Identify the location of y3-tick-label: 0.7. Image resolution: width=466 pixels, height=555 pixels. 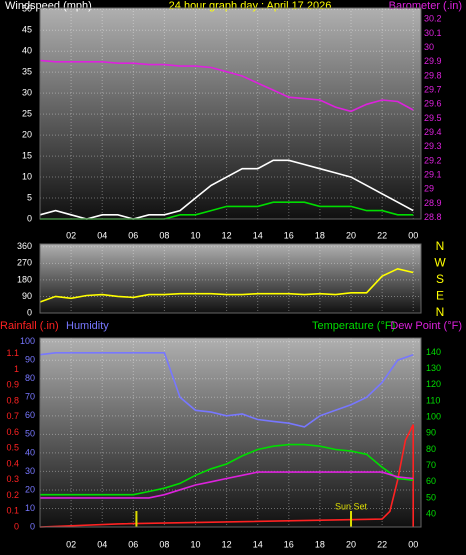
(12, 416).